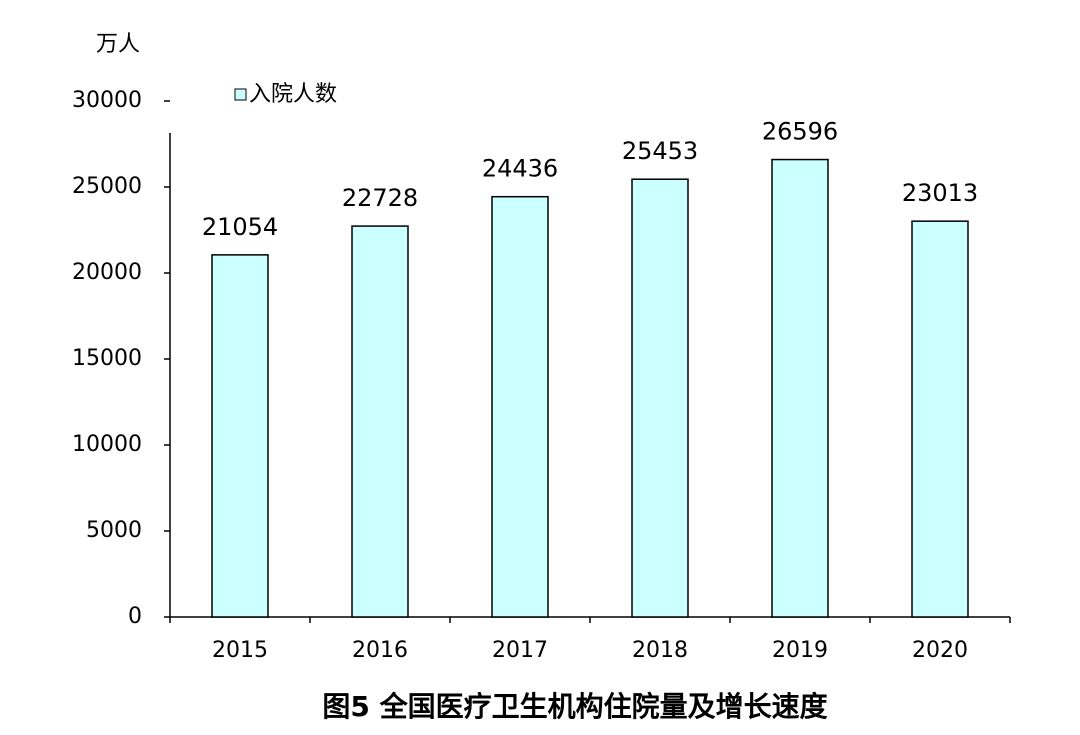 Image resolution: width=1080 pixels, height=735 pixels. What do you see at coordinates (660, 151) in the screenshot?
I see `data-label: 25453` at bounding box center [660, 151].